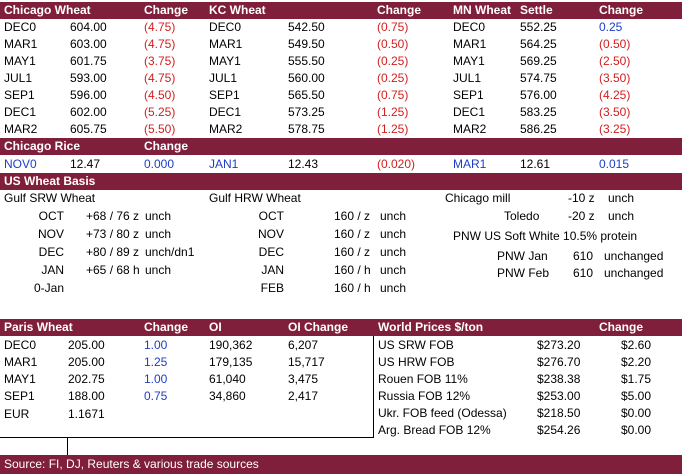  What do you see at coordinates (160, 61) in the screenshot?
I see `chicago-change: (3.75)` at bounding box center [160, 61].